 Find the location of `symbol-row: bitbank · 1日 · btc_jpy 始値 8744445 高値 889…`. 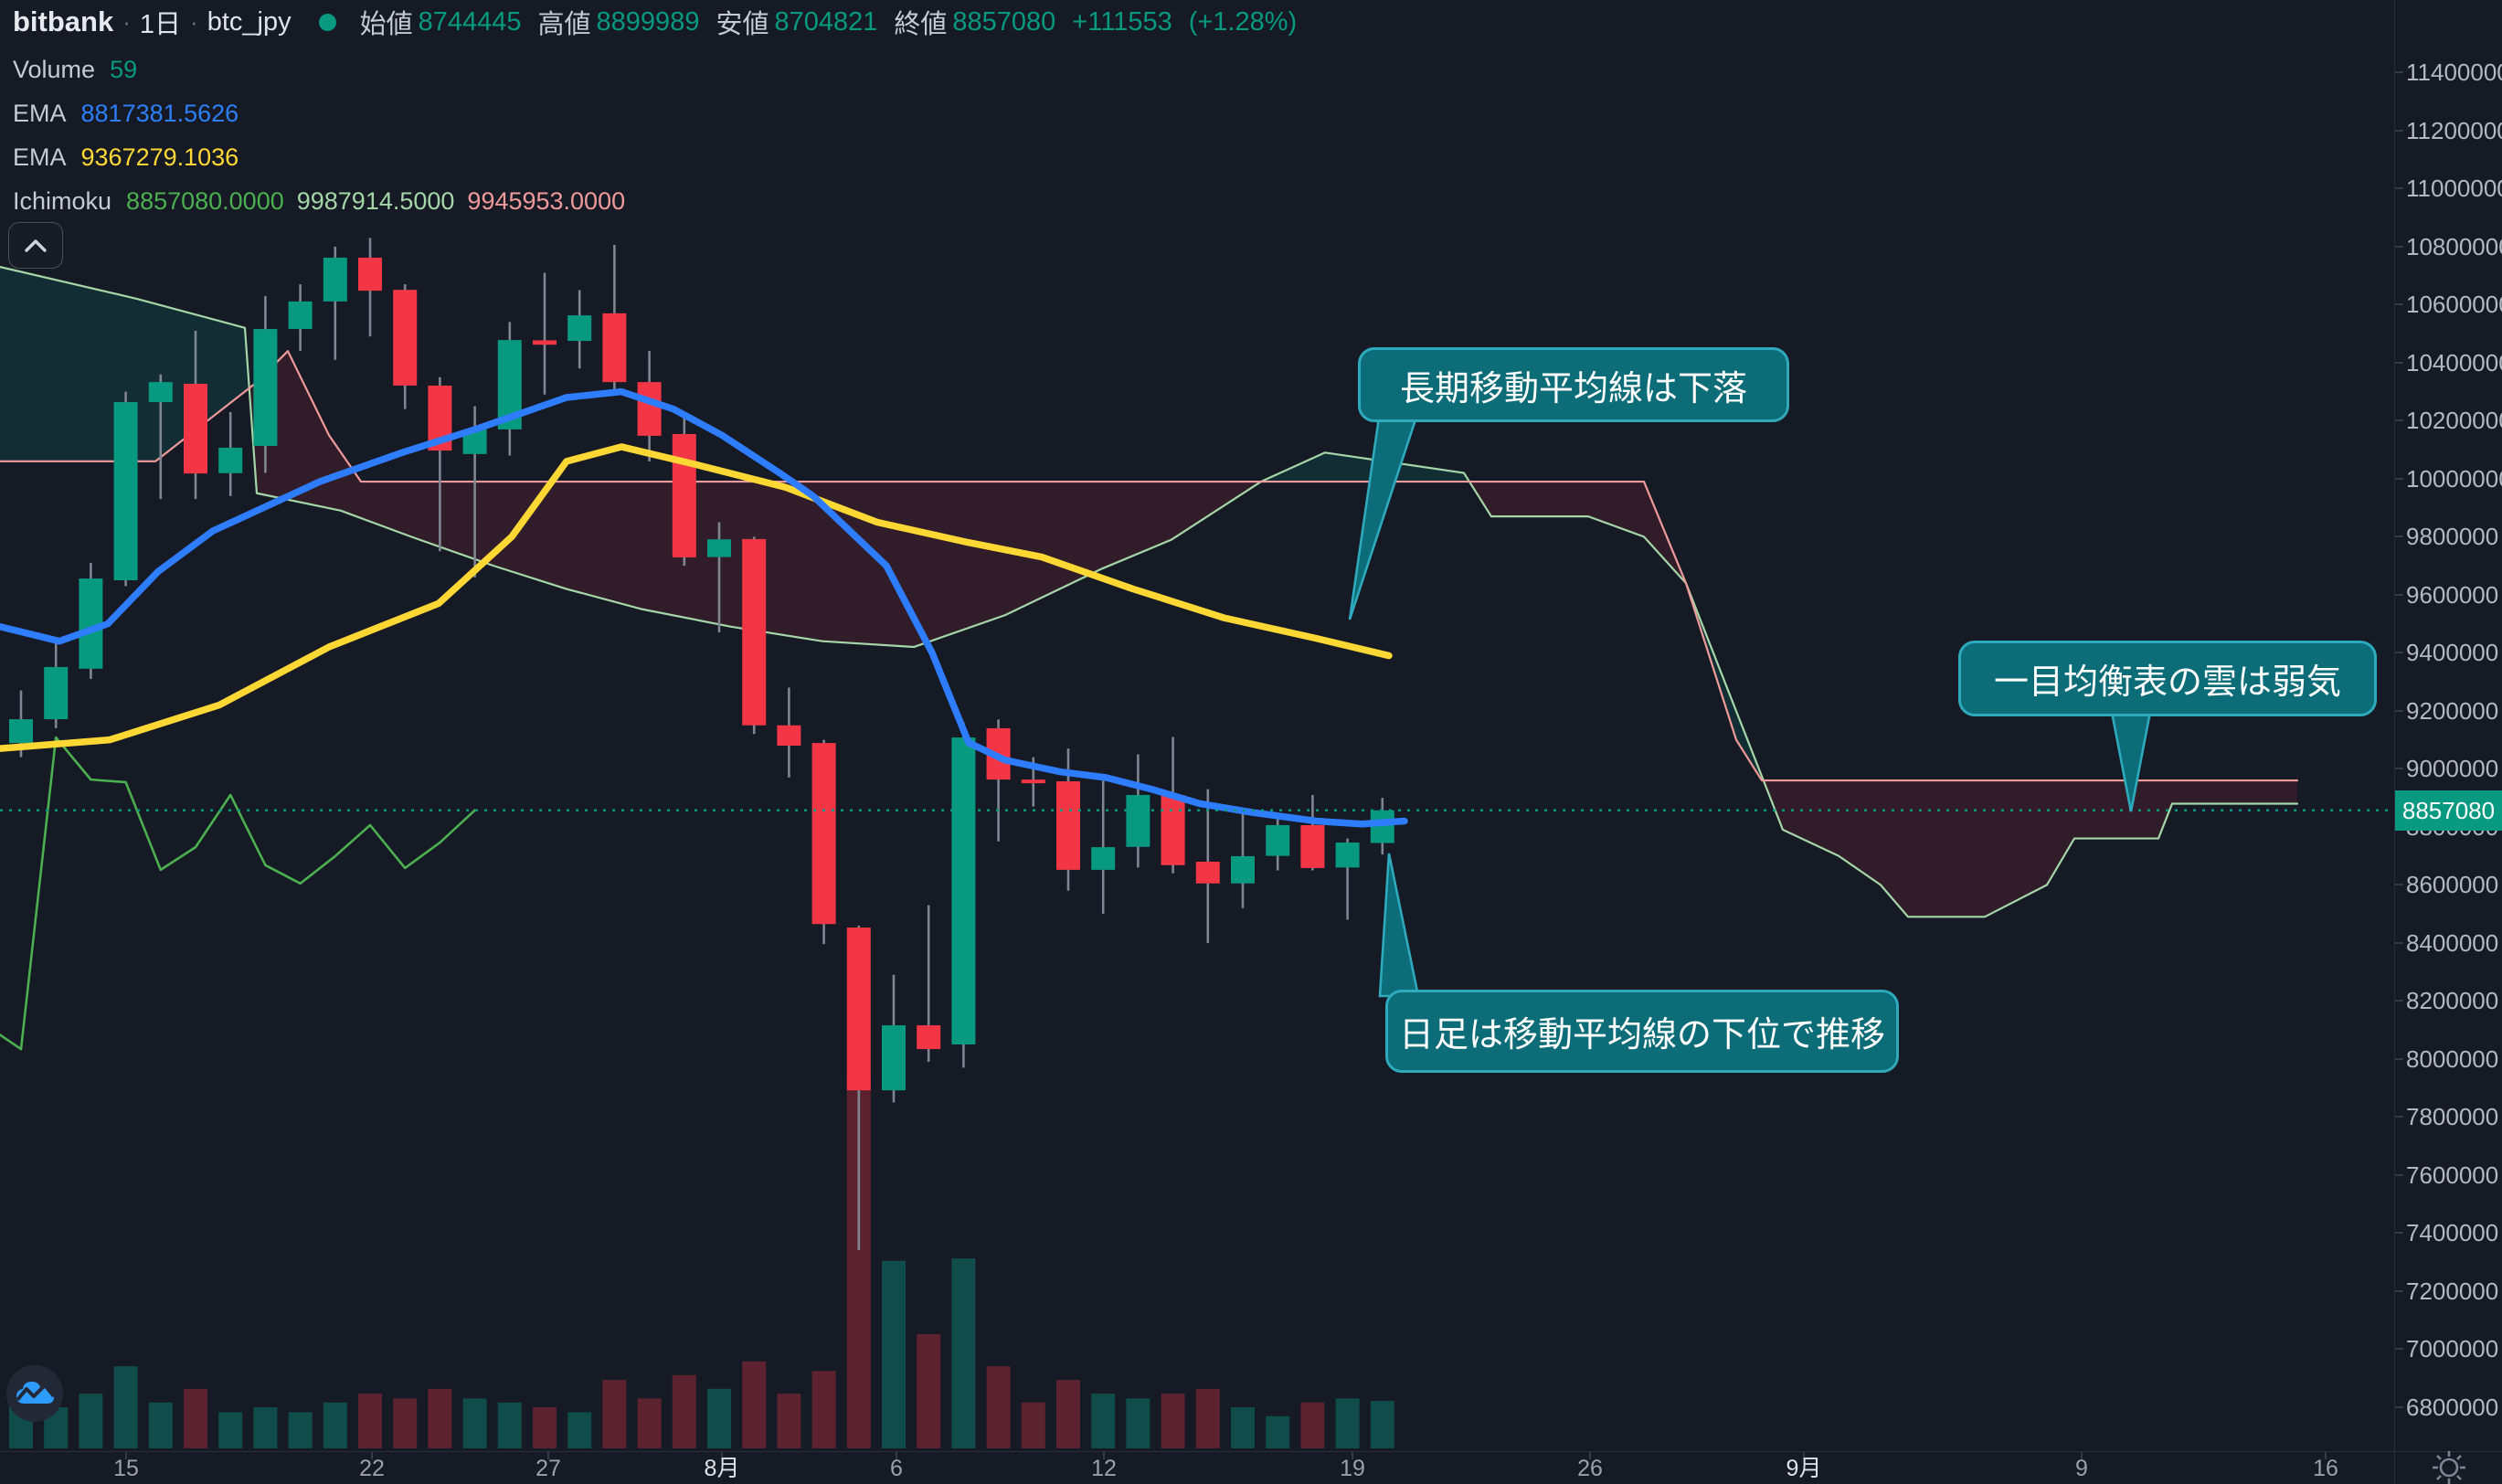

symbol-row: bitbank · 1日 · btc_jpy 始値 8744445 高値 889… is located at coordinates (663, 22).